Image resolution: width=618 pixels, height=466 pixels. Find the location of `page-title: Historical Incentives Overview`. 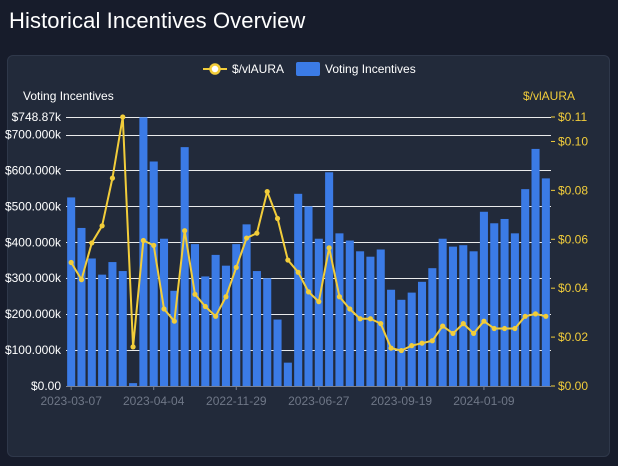

page-title: Historical Incentives Overview is located at coordinates (157, 20).